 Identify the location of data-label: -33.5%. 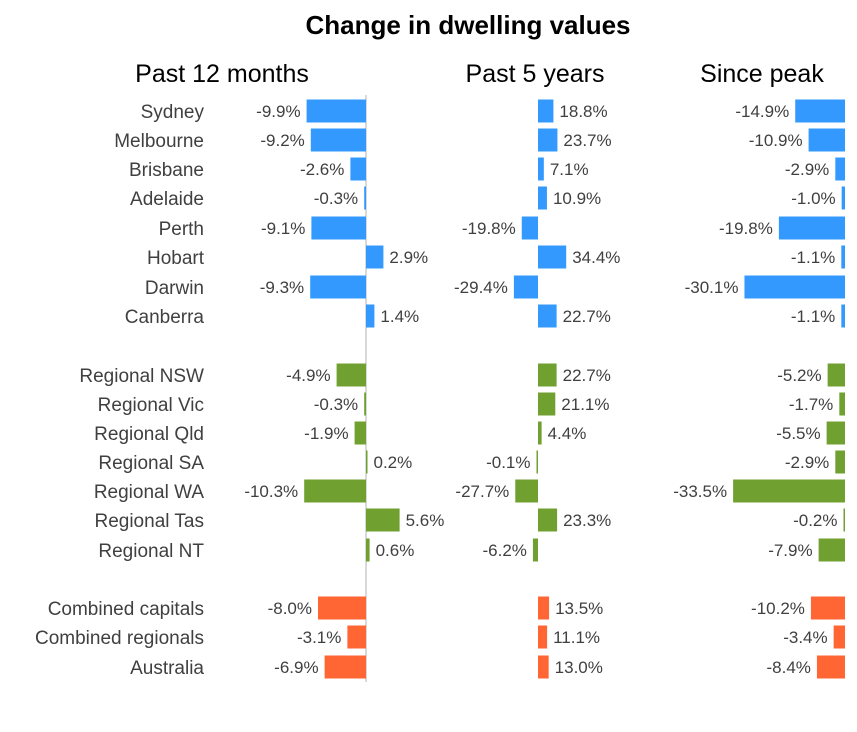
(700, 491).